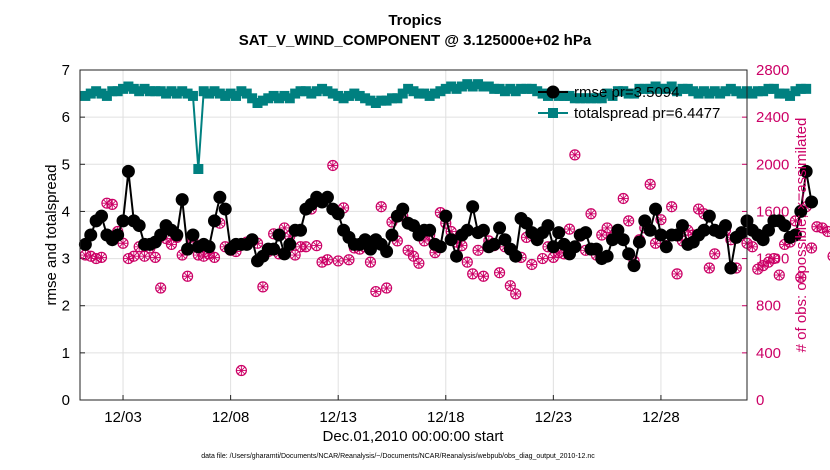 This screenshot has height=470, width=830. Describe the element at coordinates (66, 306) in the screenshot. I see `y-tick-label: 2` at that location.